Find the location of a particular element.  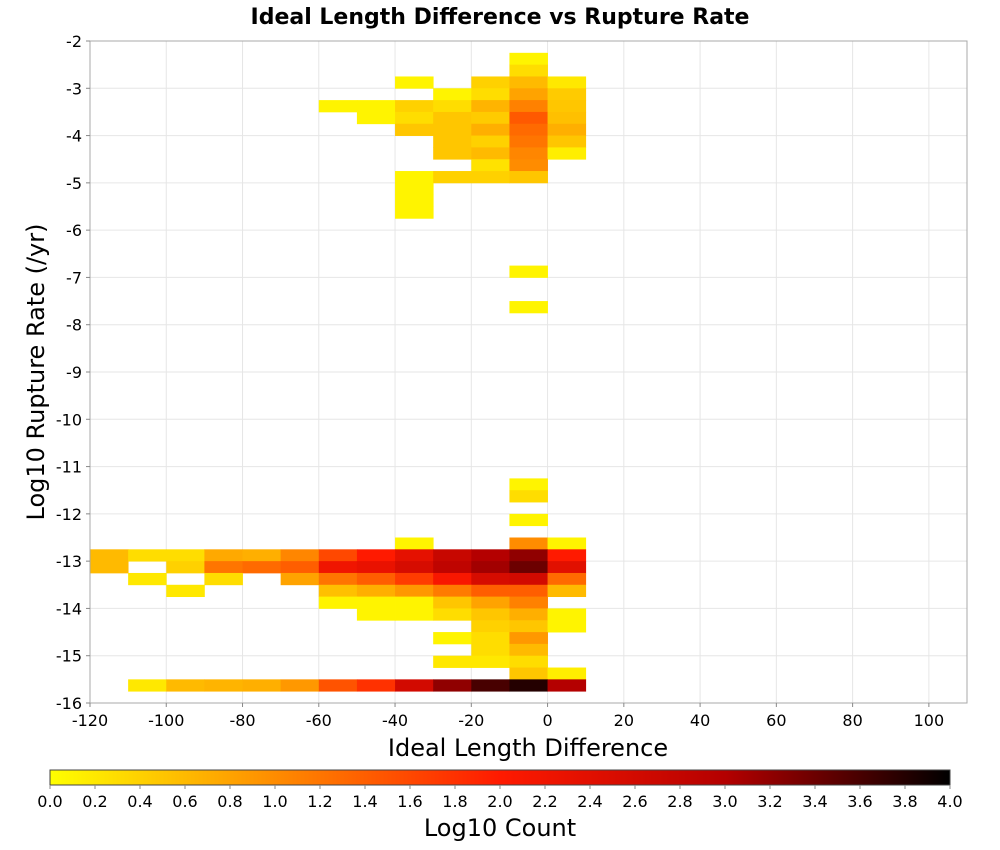

x-tick-label: 0 is located at coordinates (547, 720).